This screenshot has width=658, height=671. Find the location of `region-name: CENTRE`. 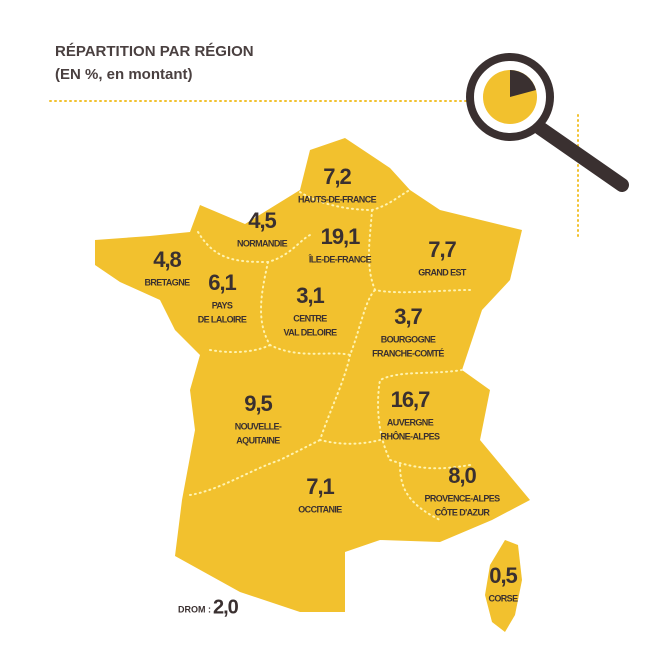

region-name: CENTRE is located at coordinates (310, 318).